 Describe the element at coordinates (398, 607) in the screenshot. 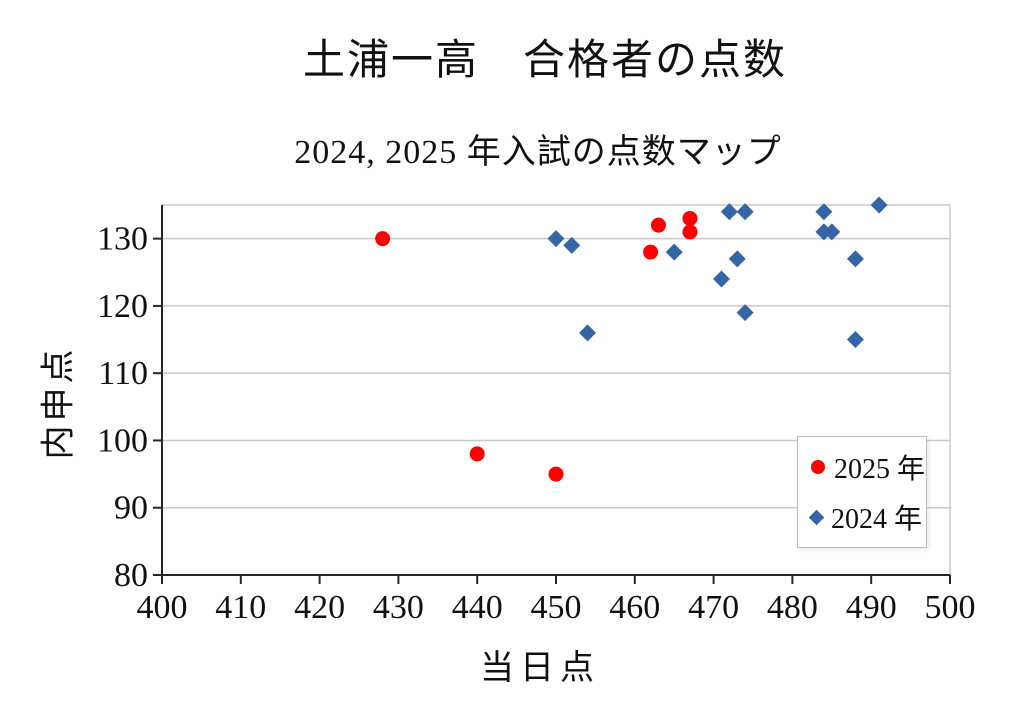

I see `x-tick-label: 430` at that location.